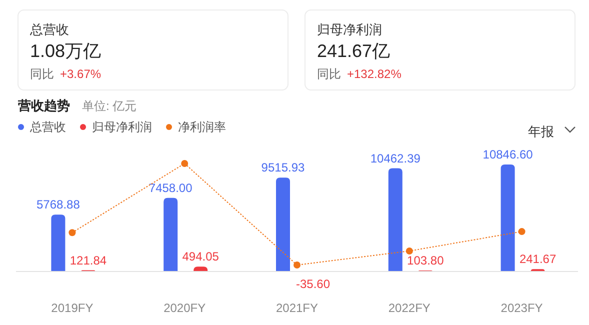  What do you see at coordinates (541, 131) in the screenshot?
I see `text: 年报` at bounding box center [541, 131].